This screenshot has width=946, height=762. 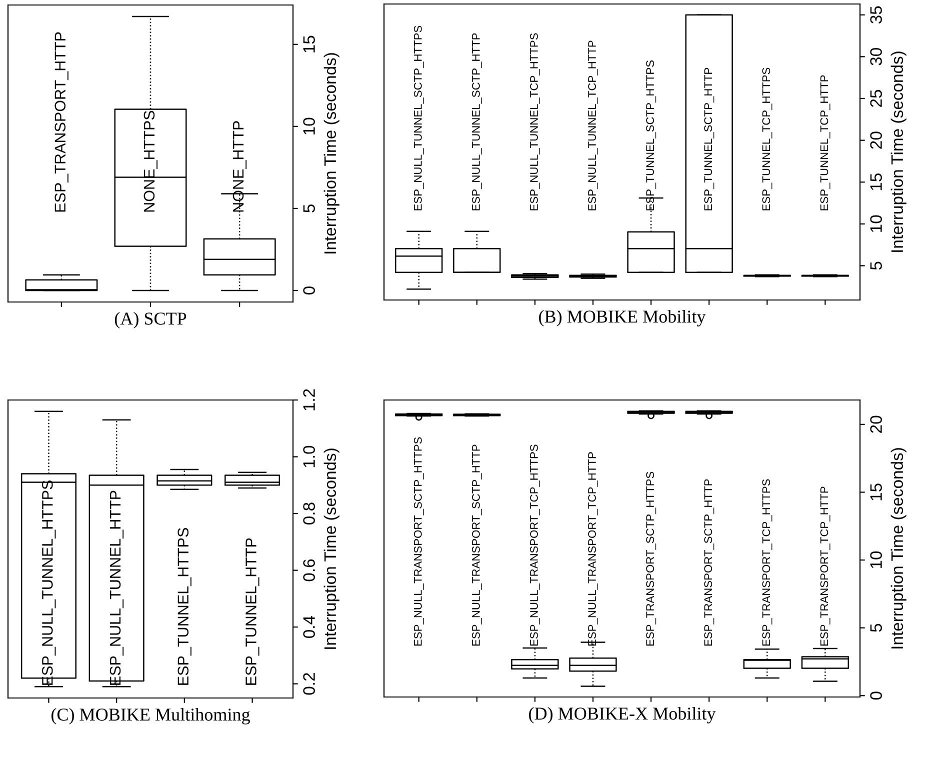 I want to click on category-label: ESP_NULL_TRANSPORT_TCP_HTTP, so click(x=593, y=549).